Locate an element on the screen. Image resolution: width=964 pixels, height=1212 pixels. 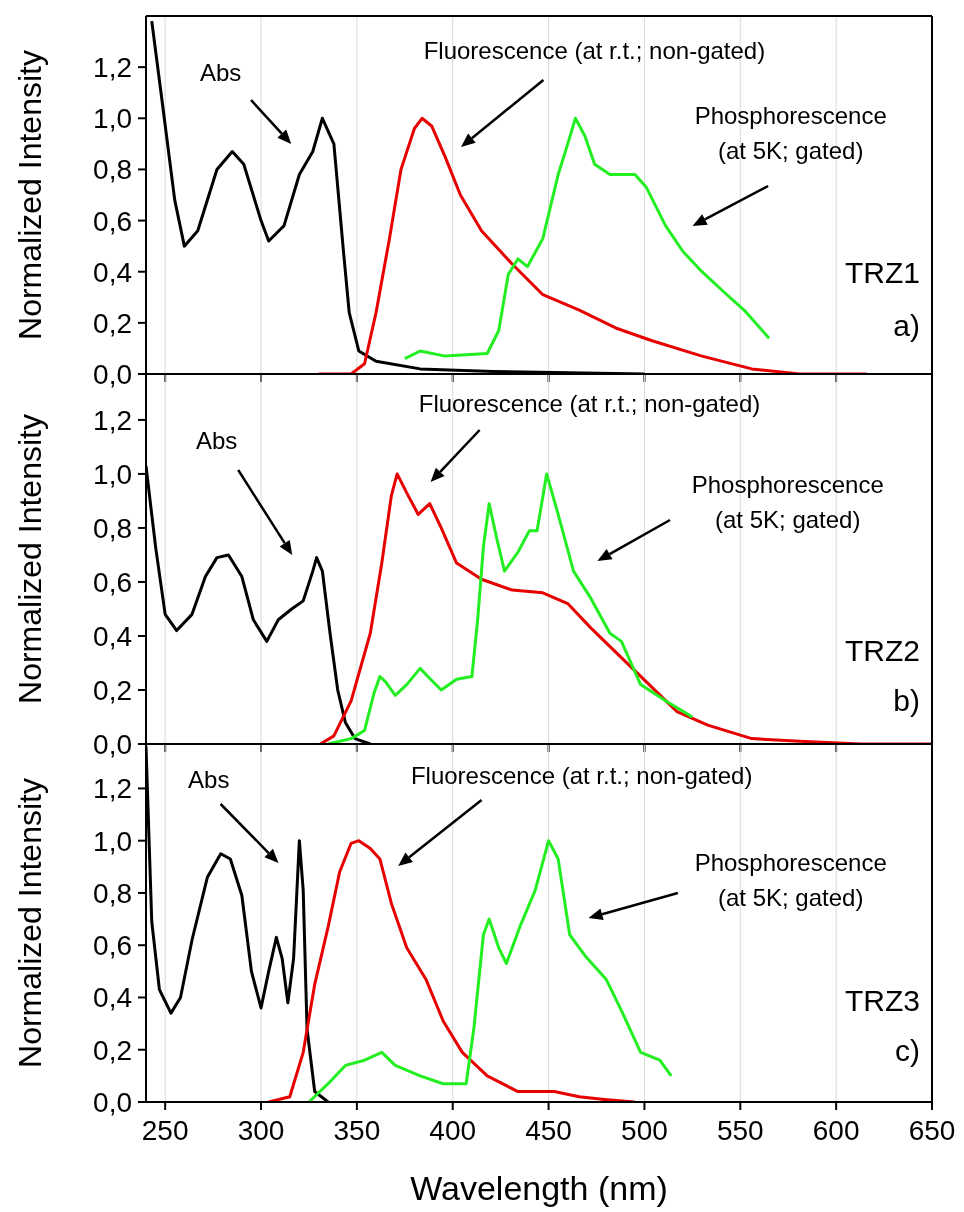
annotation: b) is located at coordinates (906, 700).